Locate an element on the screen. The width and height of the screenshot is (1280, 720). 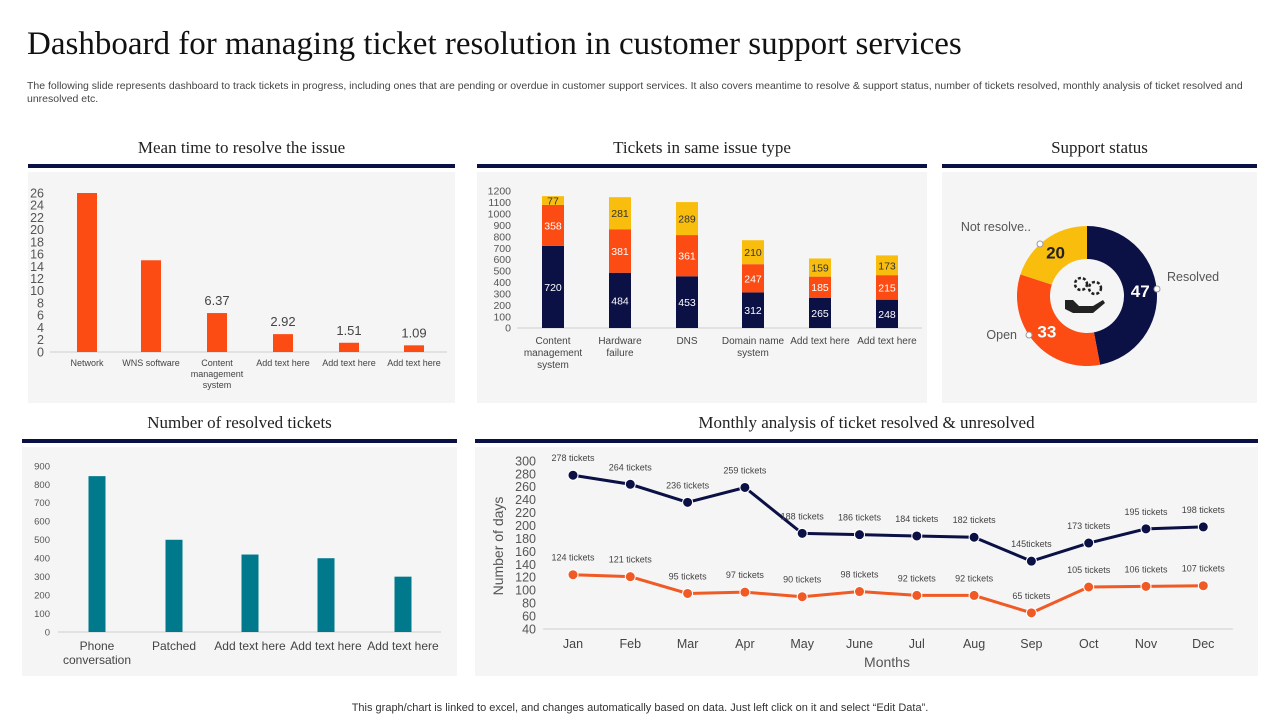
x-tick-label: Patched is located at coordinates (174, 646).